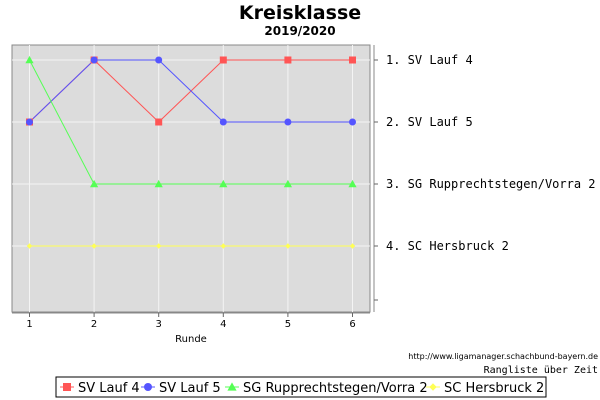 This screenshot has width=600, height=400. Describe the element at coordinates (352, 324) in the screenshot. I see `x-tick-label: 6` at that location.